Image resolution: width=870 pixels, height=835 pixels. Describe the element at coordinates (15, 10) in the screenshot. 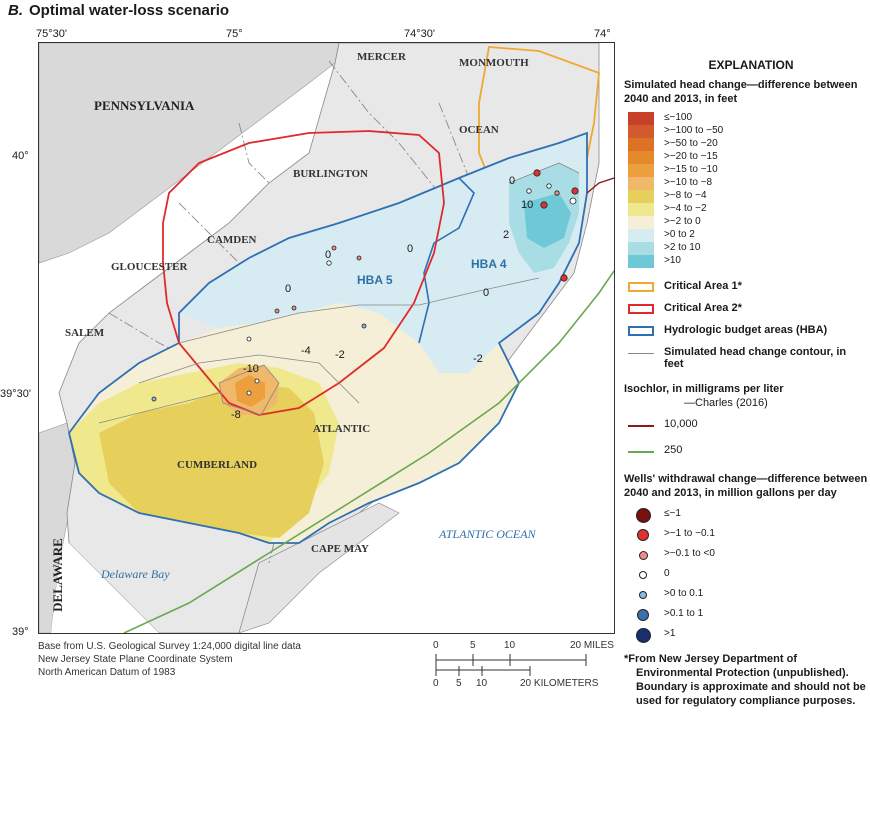

I see `panel-letter: B.` at that location.